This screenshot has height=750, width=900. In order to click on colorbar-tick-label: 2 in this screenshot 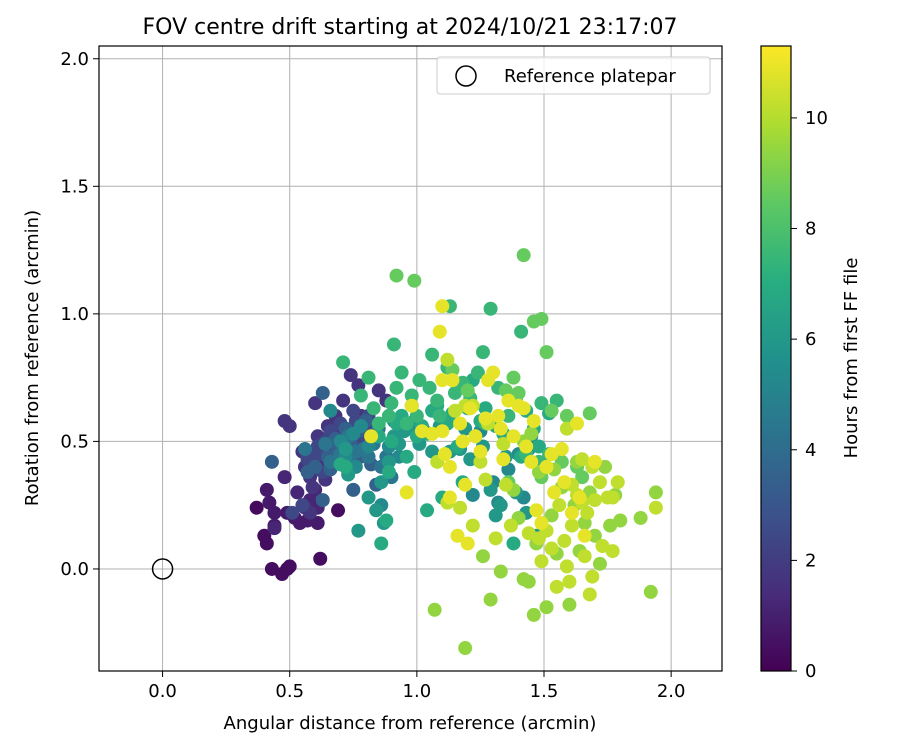, I will do `click(810, 560)`.